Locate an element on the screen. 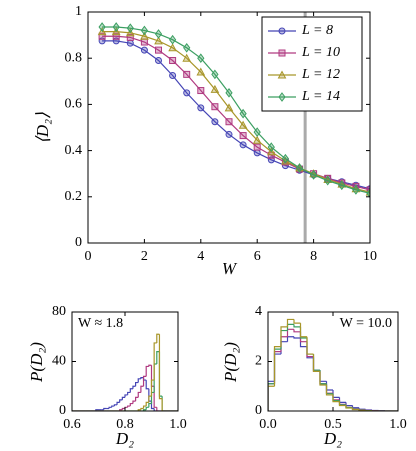  y-tick-label: 4 is located at coordinates (258, 311).